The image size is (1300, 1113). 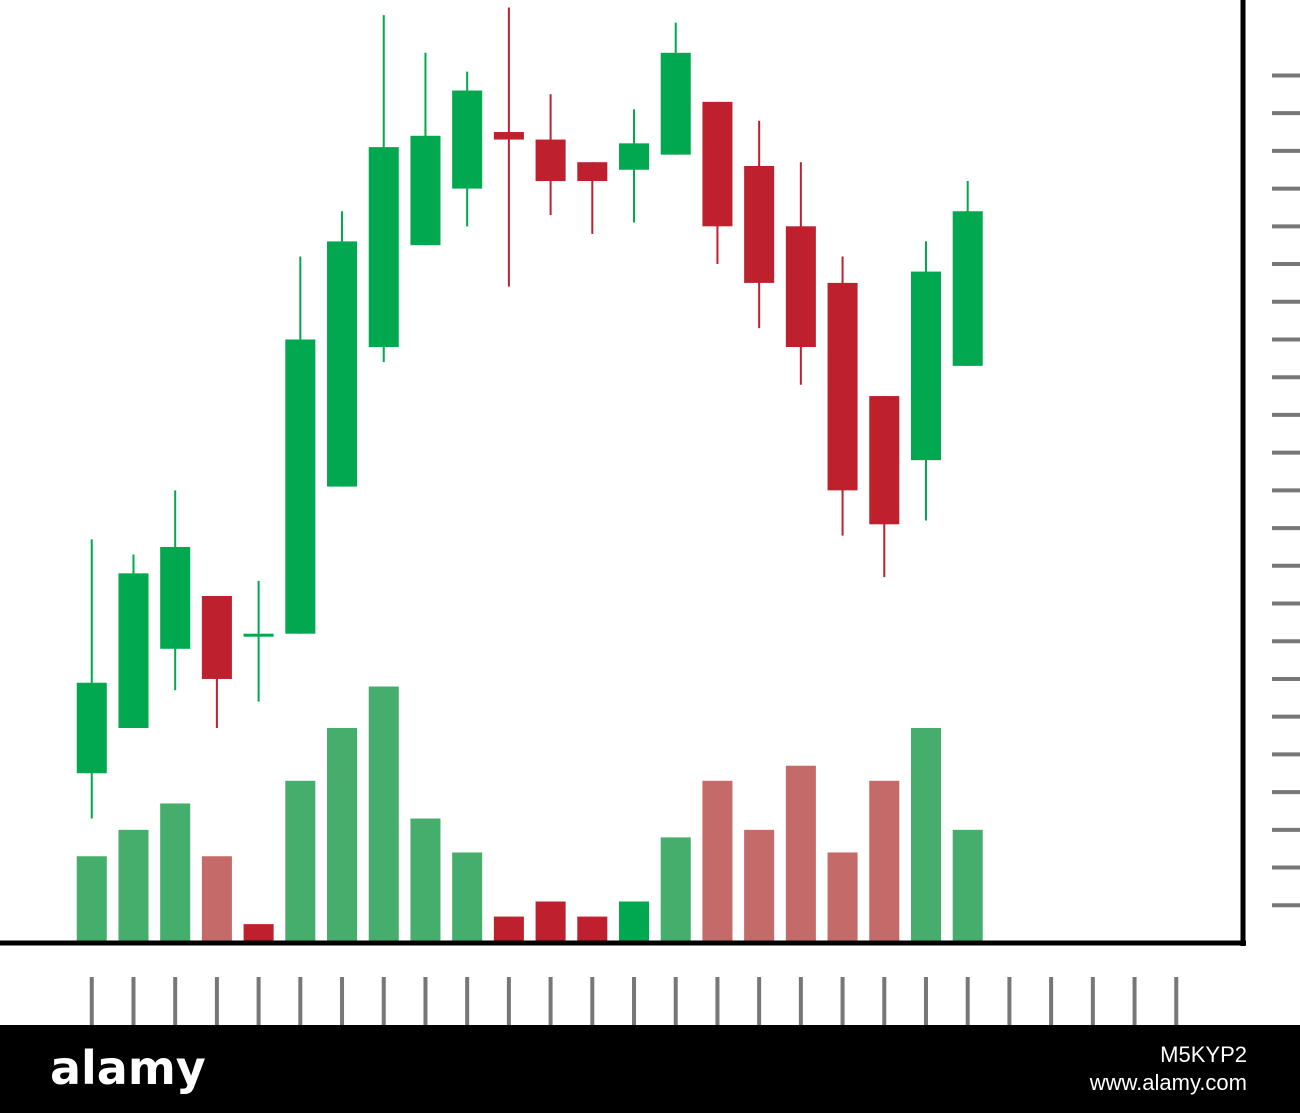 What do you see at coordinates (650, 1069) in the screenshot?
I see `footer-band` at bounding box center [650, 1069].